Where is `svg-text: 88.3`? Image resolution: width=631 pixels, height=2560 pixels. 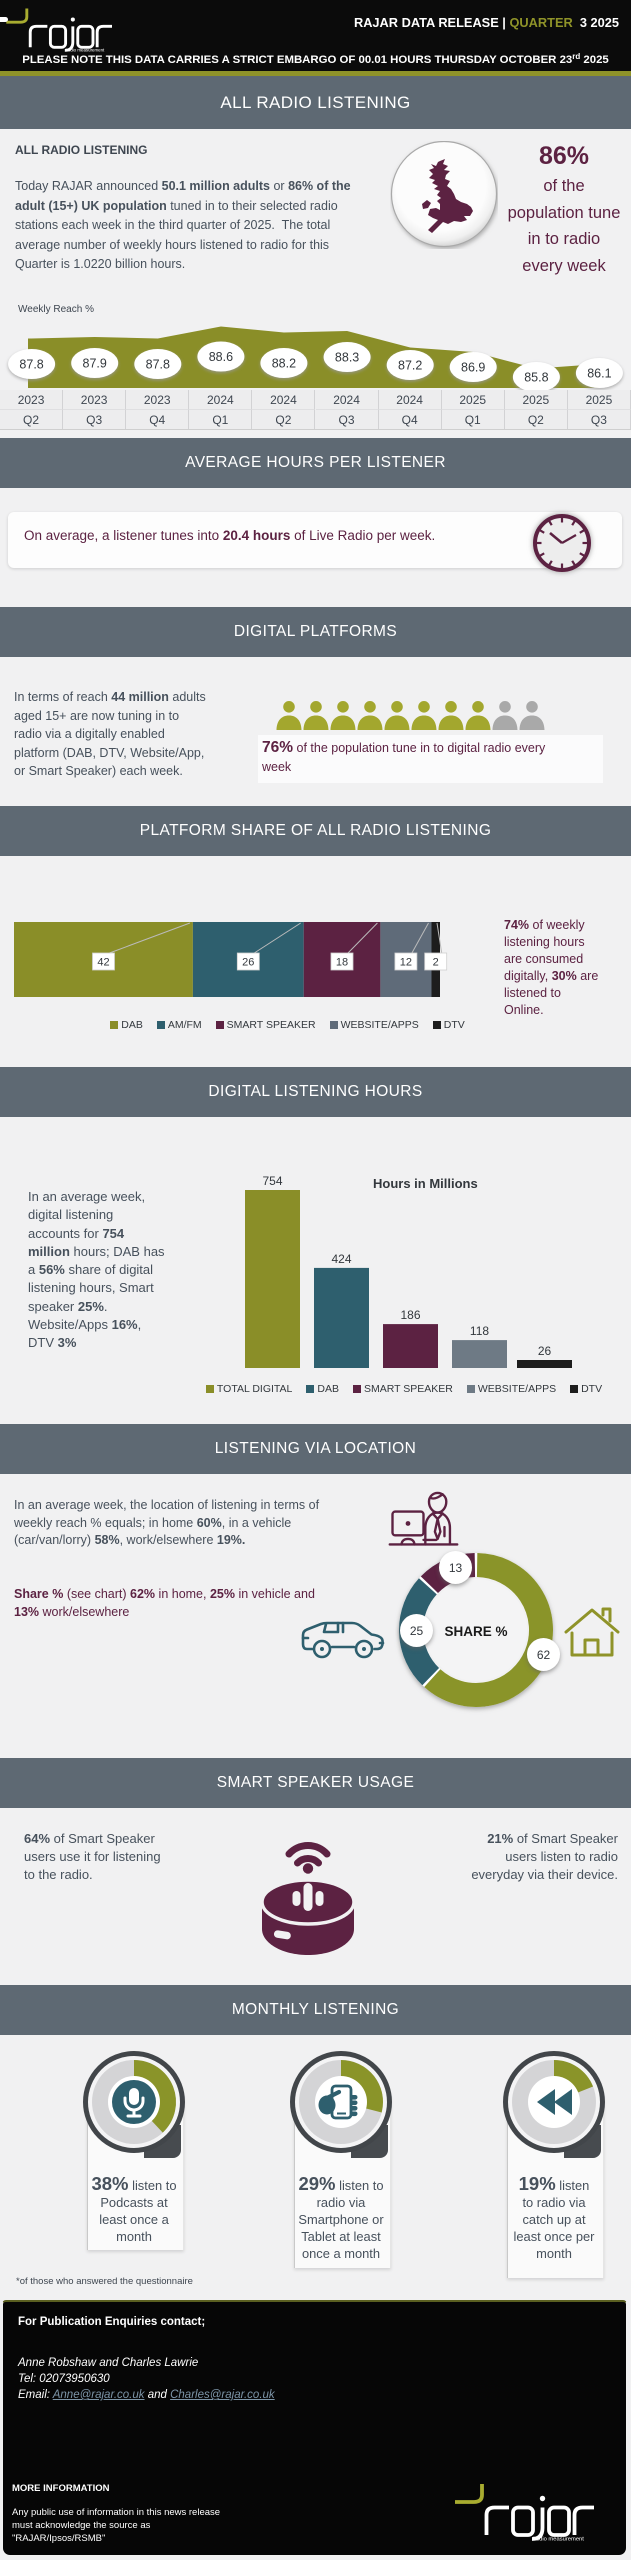 svg-text: 88.3 is located at coordinates (347, 358).